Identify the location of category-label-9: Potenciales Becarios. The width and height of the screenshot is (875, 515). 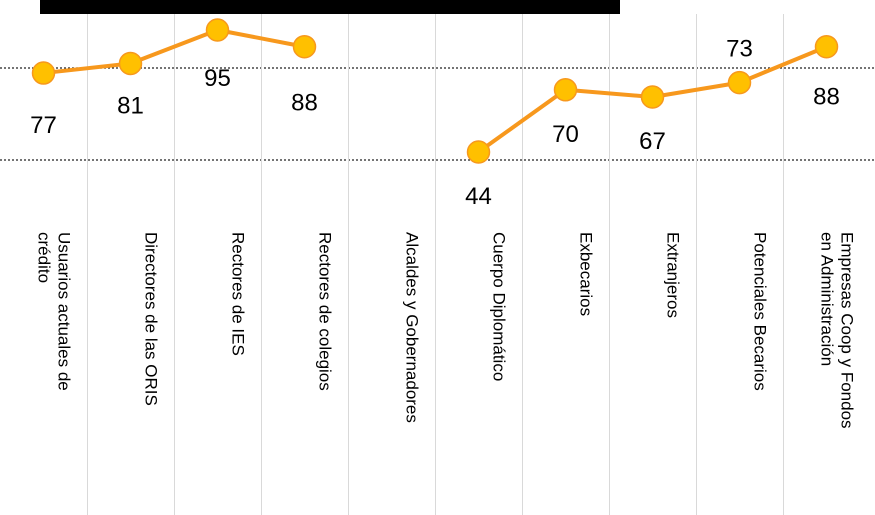
(760, 311).